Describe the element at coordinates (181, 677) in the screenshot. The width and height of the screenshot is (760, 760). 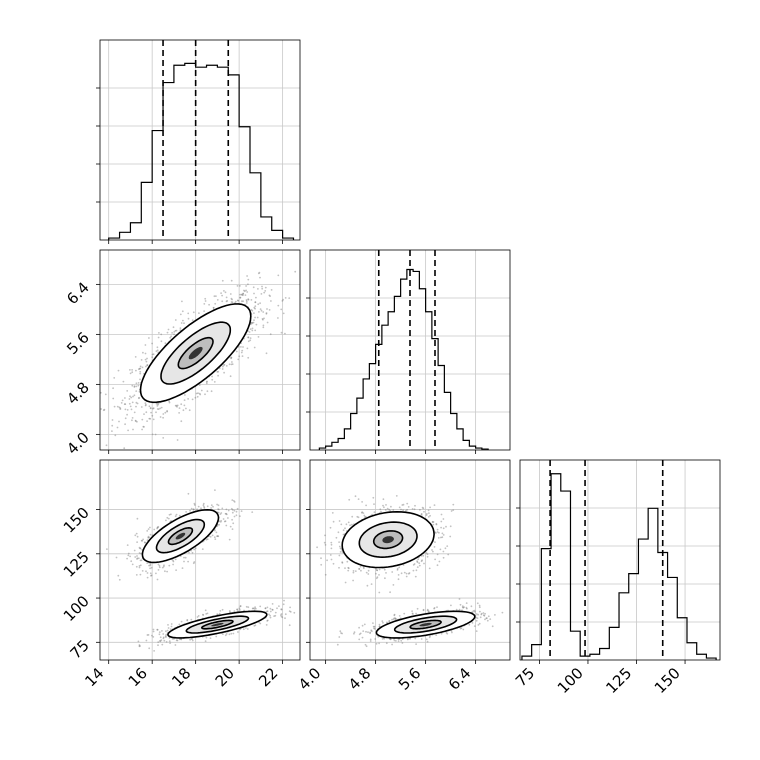
I see `x-tick-label: 18` at that location.